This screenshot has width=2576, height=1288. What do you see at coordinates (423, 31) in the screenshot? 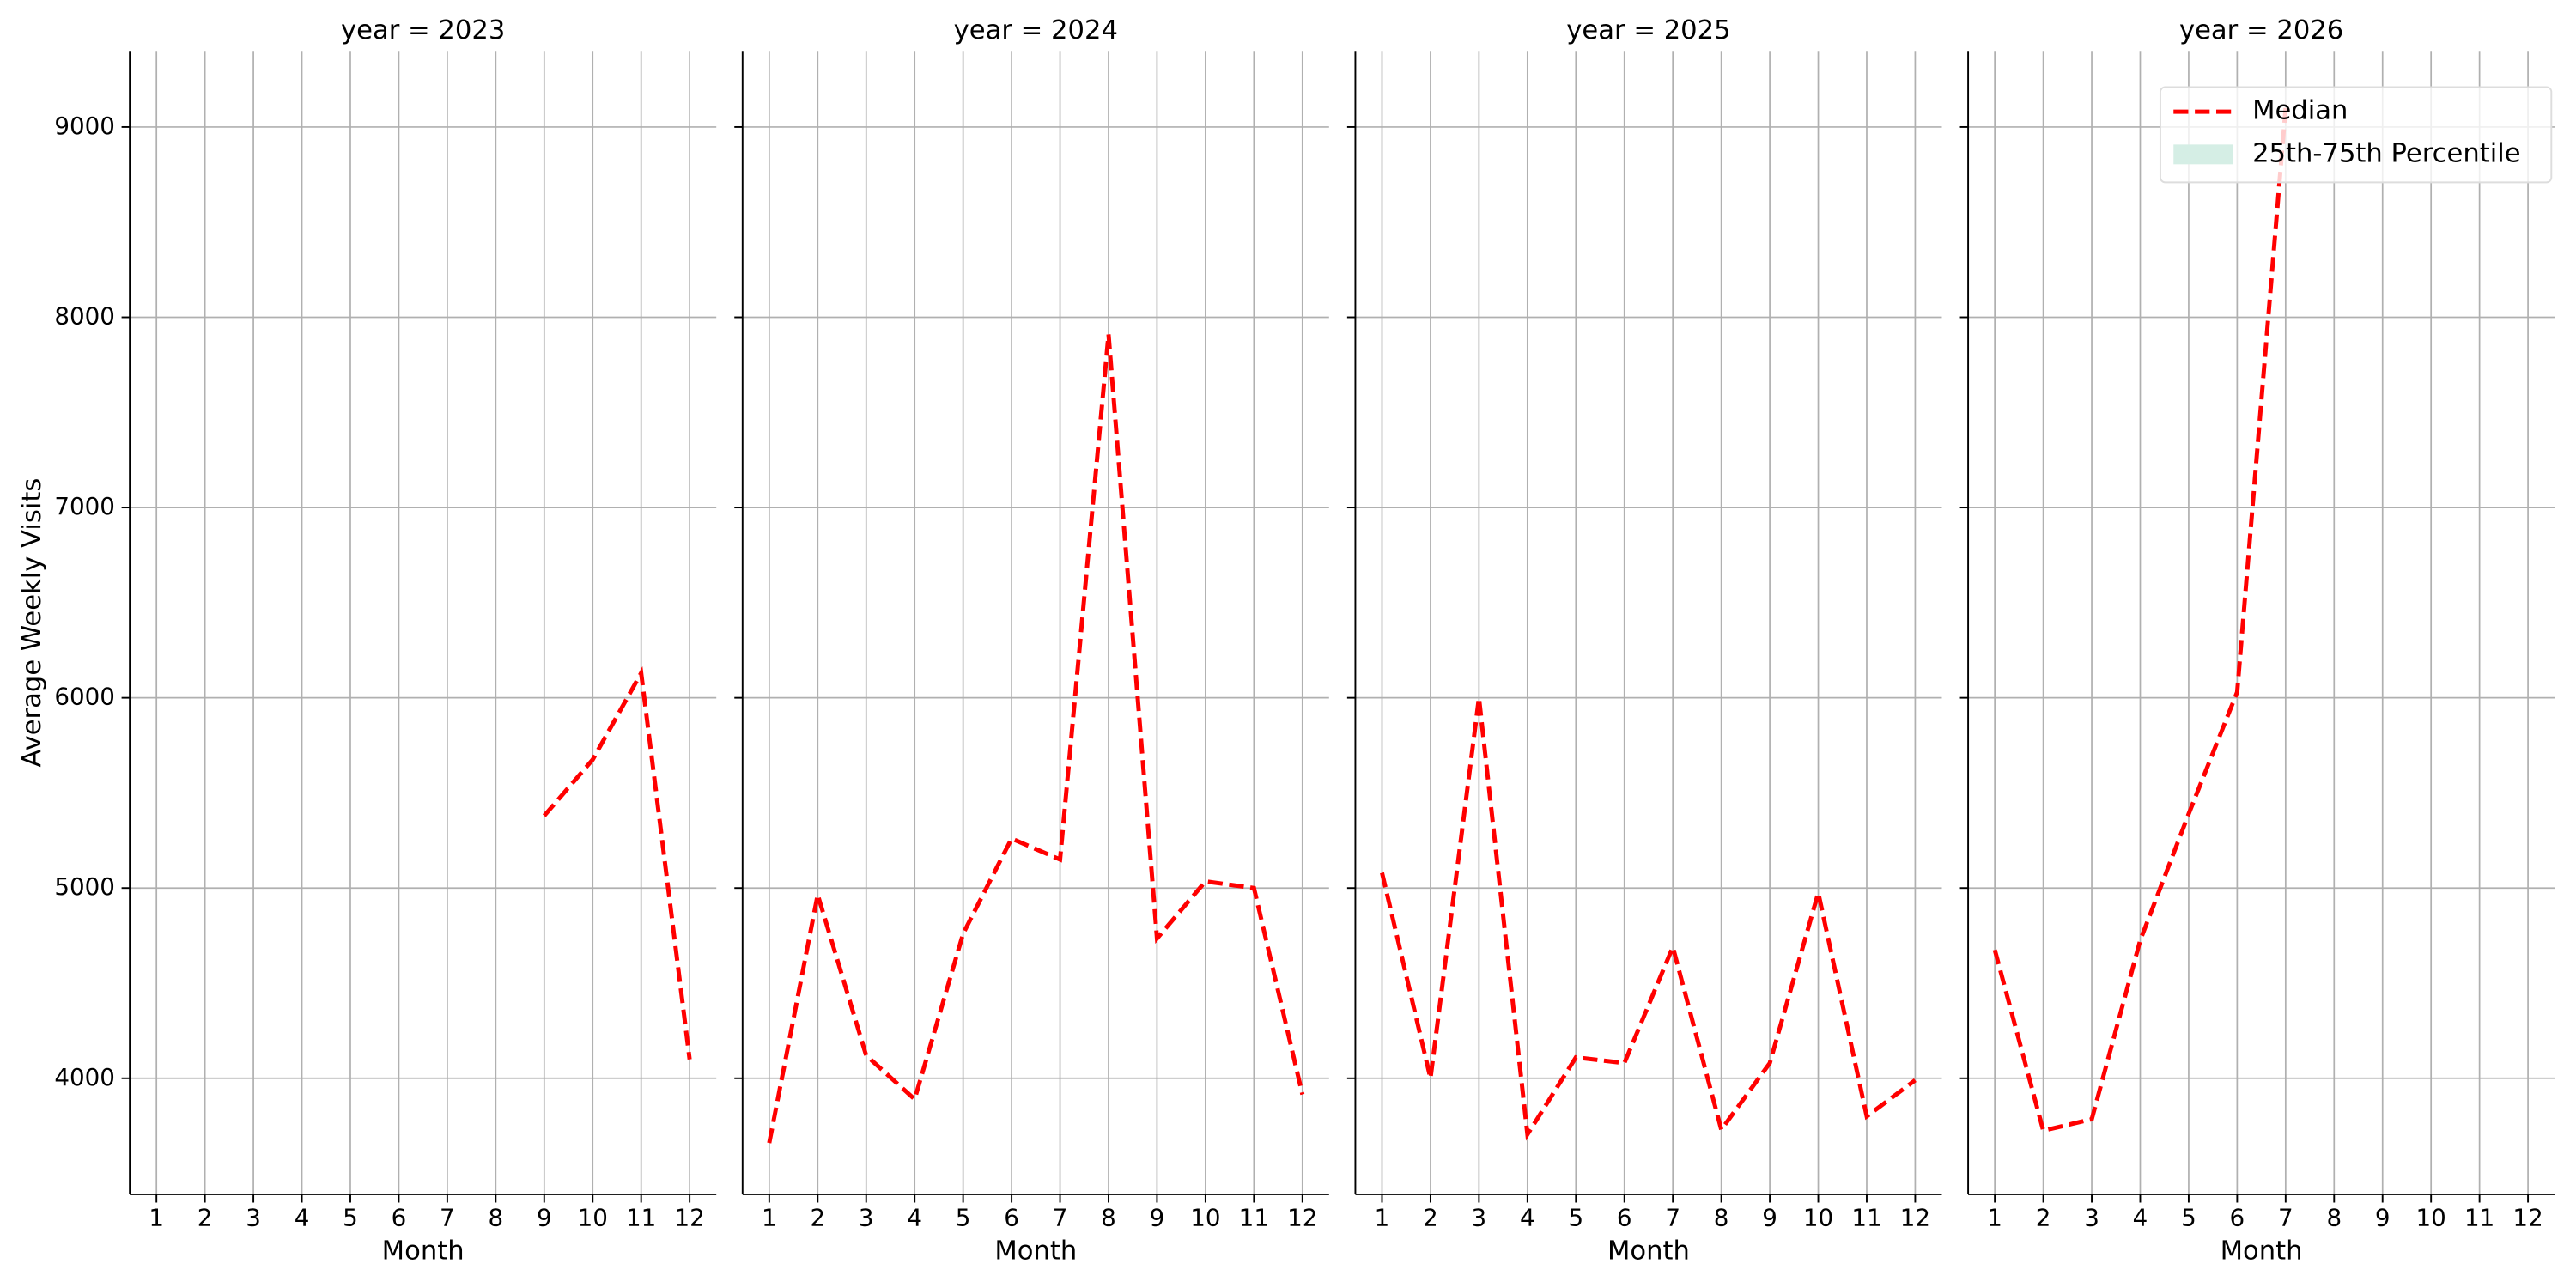
I see `facet-title: year = 2023` at bounding box center [423, 31].